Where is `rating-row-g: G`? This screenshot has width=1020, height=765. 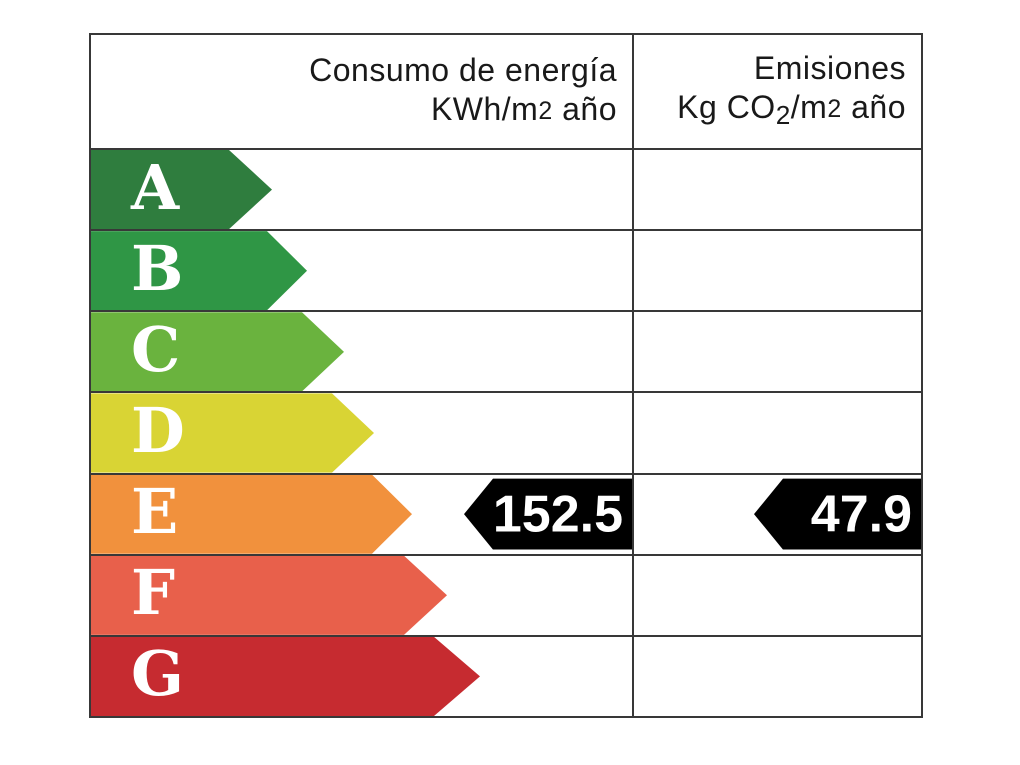
rating-row-g: G is located at coordinates (506, 676).